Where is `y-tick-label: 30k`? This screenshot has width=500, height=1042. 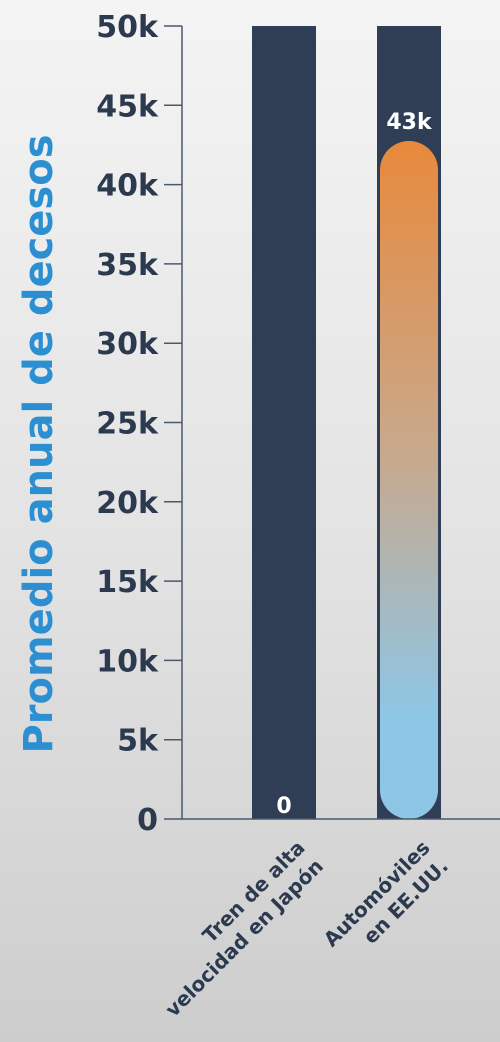
y-tick-label: 30k is located at coordinates (127, 344).